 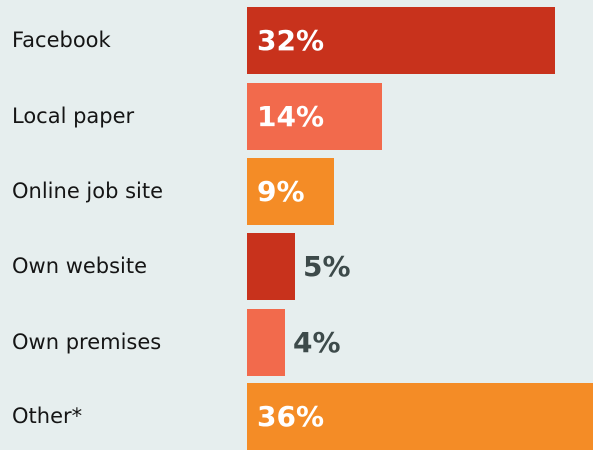 I want to click on category-label: Own premises, so click(x=87, y=341).